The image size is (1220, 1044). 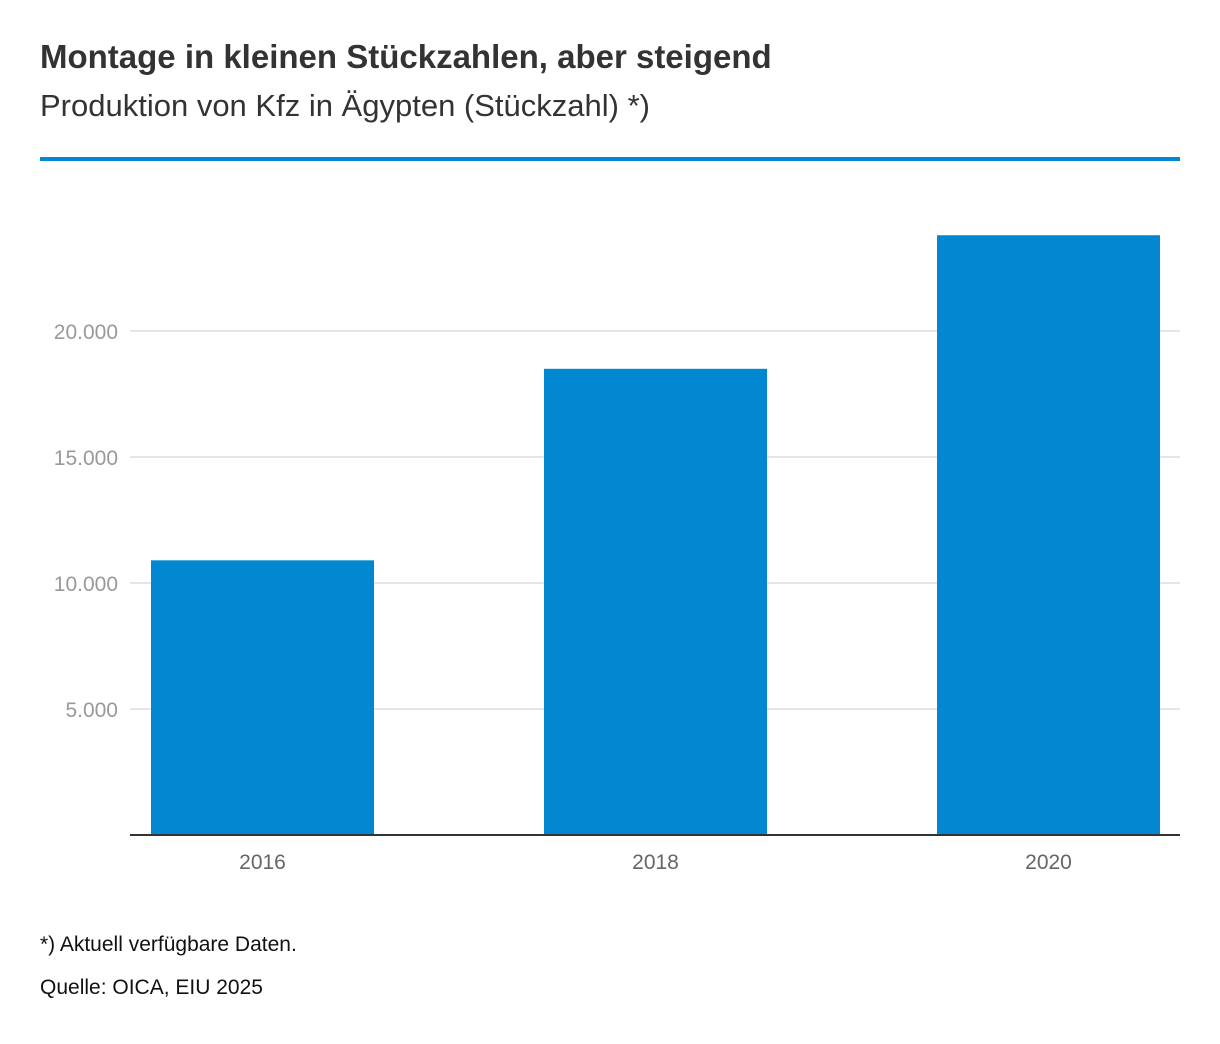 What do you see at coordinates (655, 601) in the screenshot?
I see `bar-2018` at bounding box center [655, 601].